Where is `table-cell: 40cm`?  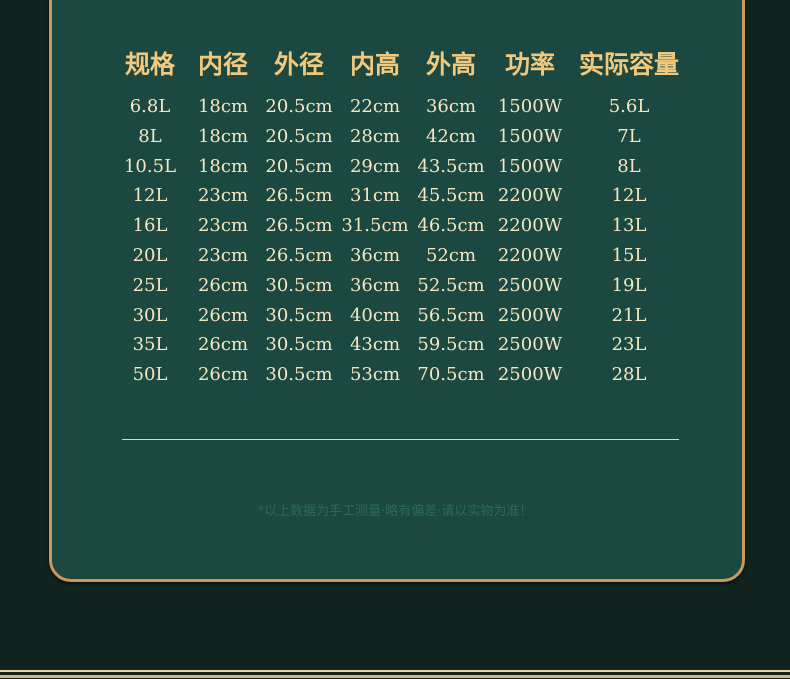 table-cell: 40cm is located at coordinates (375, 315).